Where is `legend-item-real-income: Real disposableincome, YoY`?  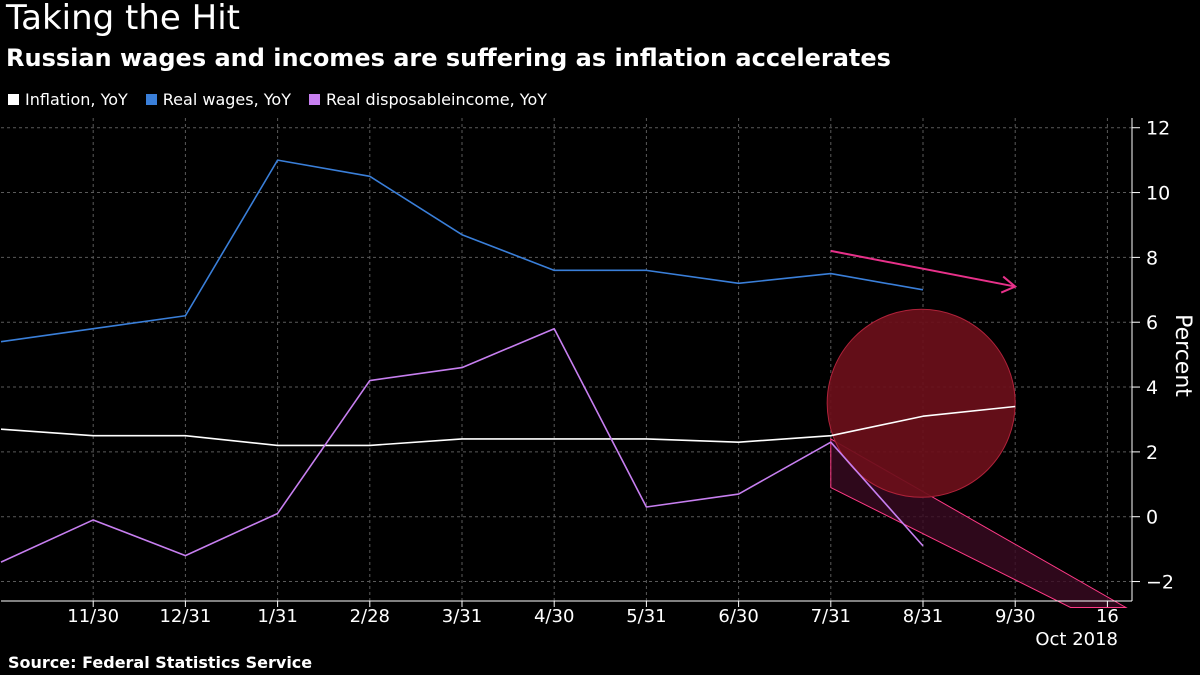
legend-item-real-income: Real disposableincome, YoY is located at coordinates (427, 99).